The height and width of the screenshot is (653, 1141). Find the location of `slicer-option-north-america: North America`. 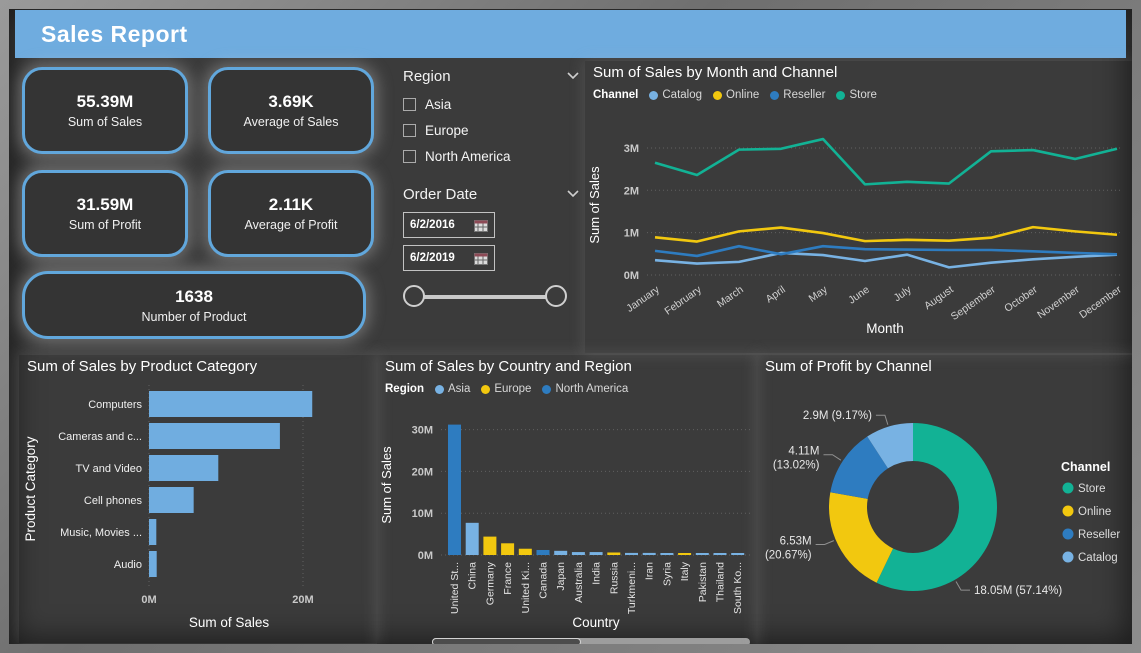

slicer-option-north-america: North America is located at coordinates (491, 156).